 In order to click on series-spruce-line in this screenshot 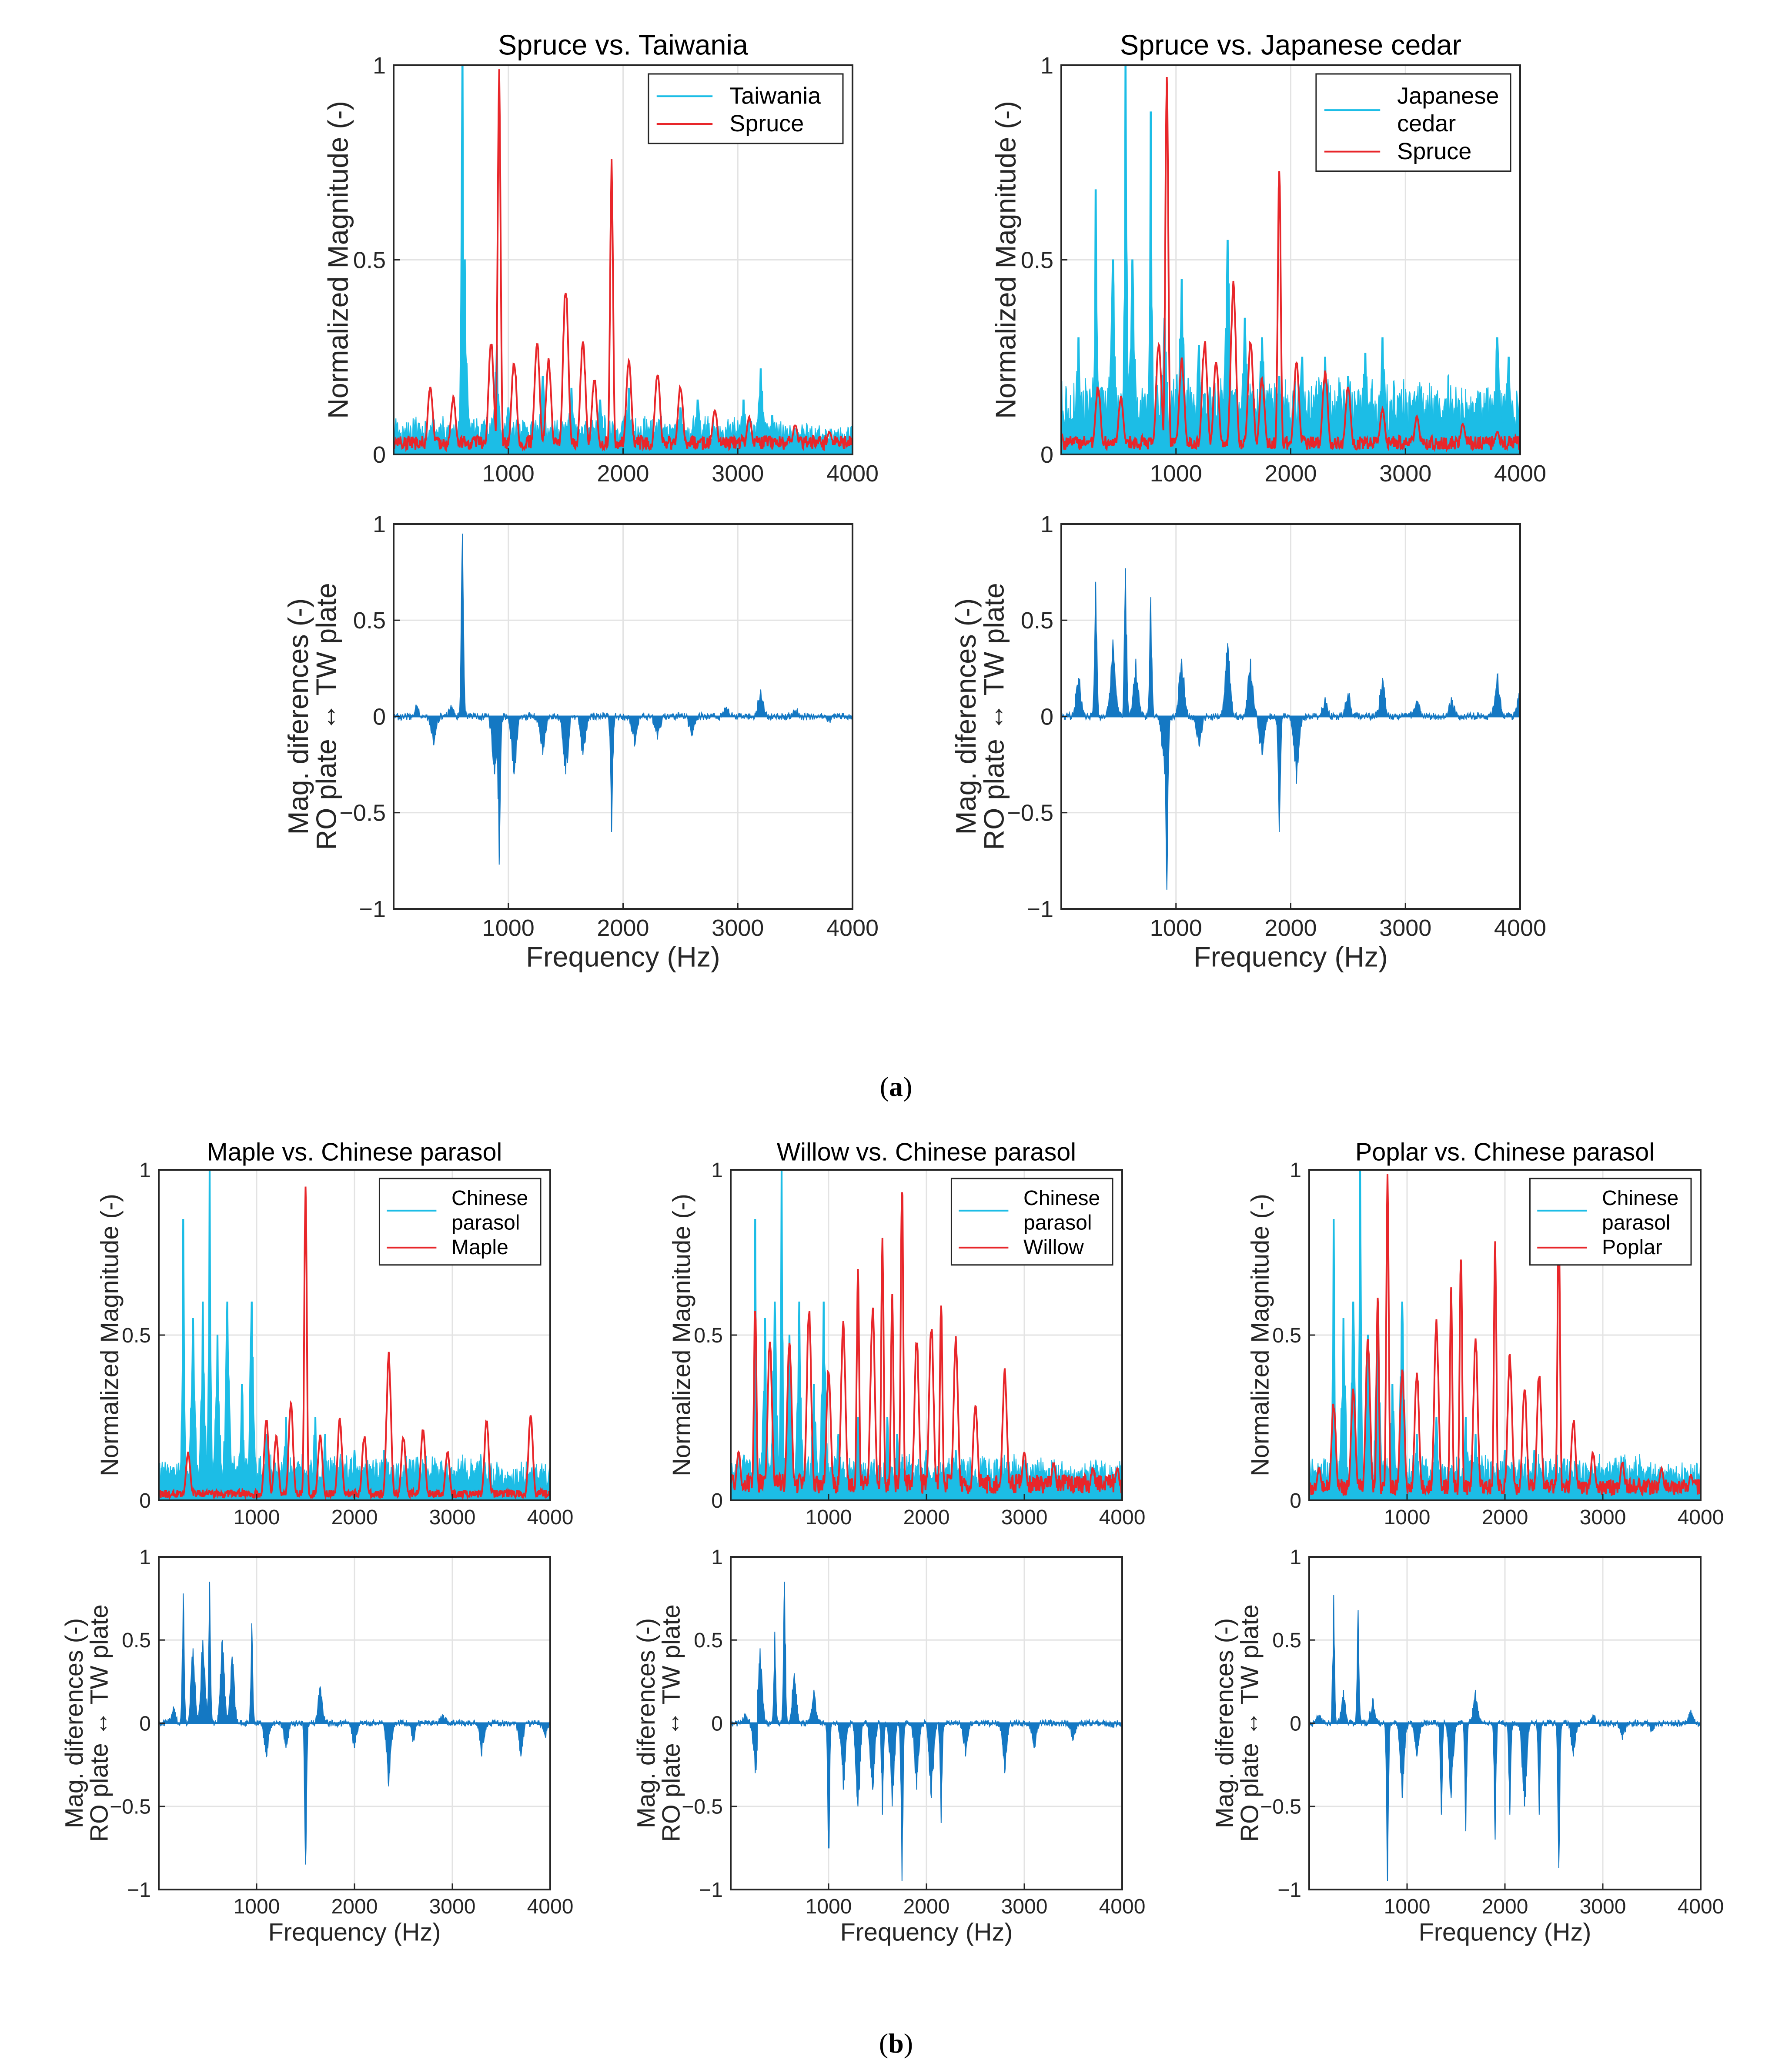, I will do `click(623, 260)`.